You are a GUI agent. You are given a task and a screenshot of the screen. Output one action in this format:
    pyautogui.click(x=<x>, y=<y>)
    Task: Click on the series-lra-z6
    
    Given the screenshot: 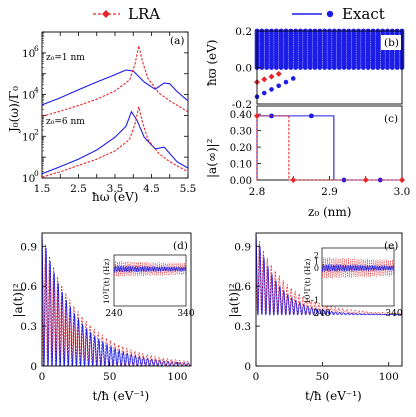 What is the action you would take?
    pyautogui.click(x=115, y=142)
    